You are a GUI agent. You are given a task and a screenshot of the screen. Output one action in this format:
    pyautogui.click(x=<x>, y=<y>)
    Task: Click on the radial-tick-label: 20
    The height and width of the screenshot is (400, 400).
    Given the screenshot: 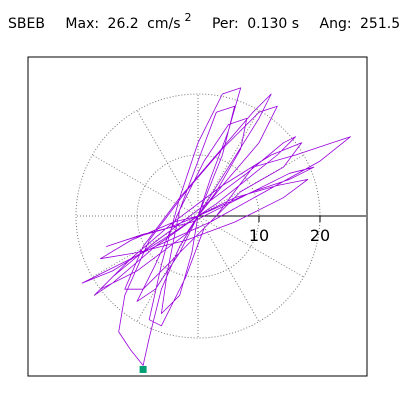 What is the action you would take?
    pyautogui.click(x=320, y=235)
    